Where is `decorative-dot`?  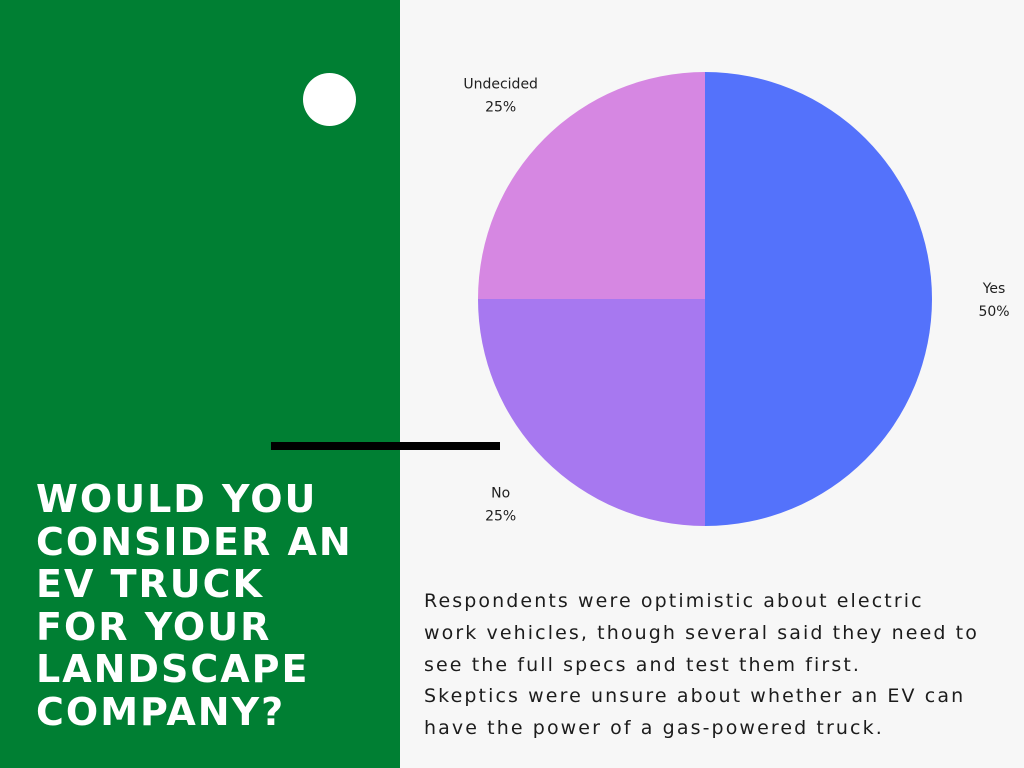
decorative-dot is located at coordinates (329, 99).